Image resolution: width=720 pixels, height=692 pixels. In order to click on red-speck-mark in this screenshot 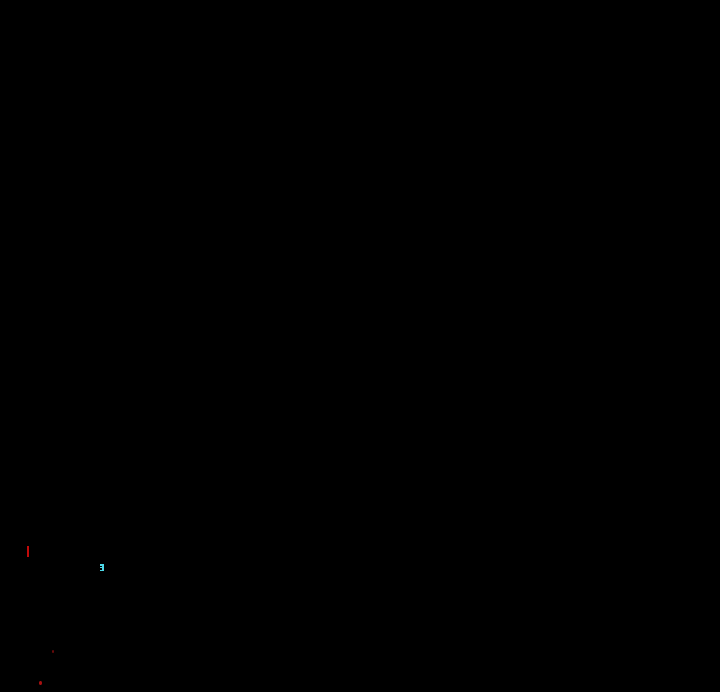, I will do `click(40, 683)`.